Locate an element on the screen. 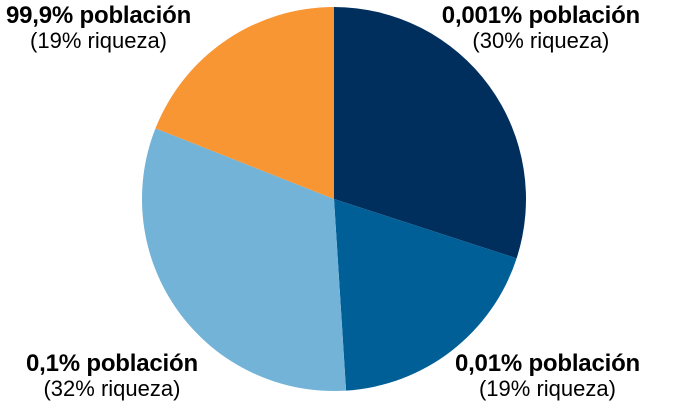 The height and width of the screenshot is (409, 674). slice-label-0-01-percent: 0,01% población (19% riqueza) is located at coordinates (547, 376).